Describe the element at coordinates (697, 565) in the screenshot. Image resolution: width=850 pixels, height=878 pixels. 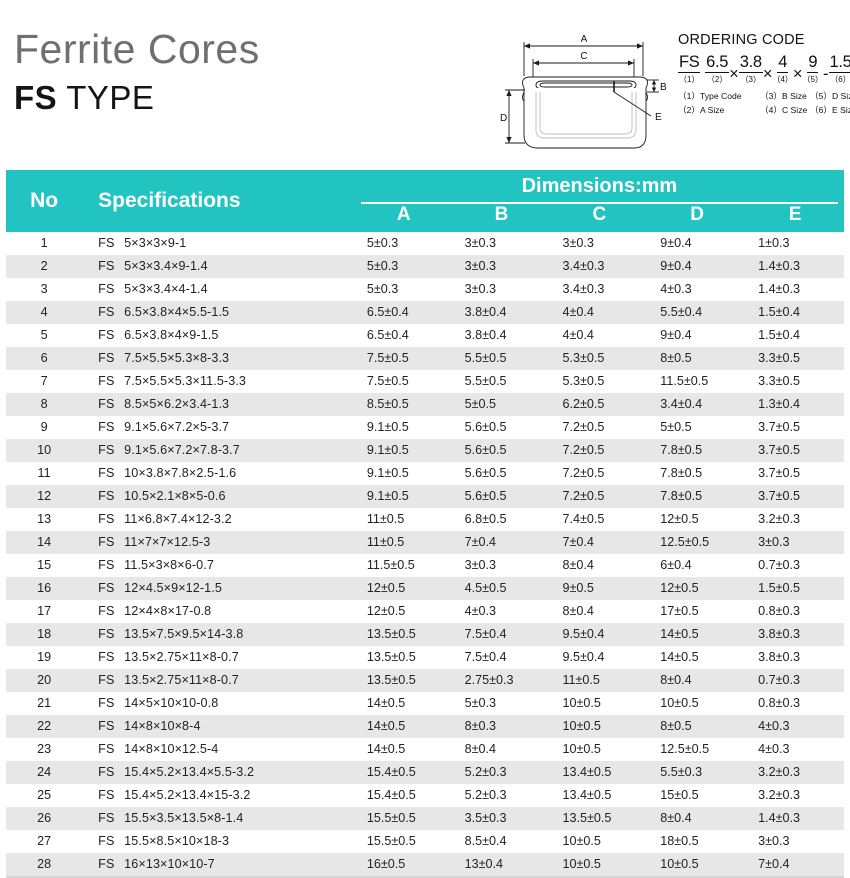
I see `cell-dim-d: 6±0.4` at that location.